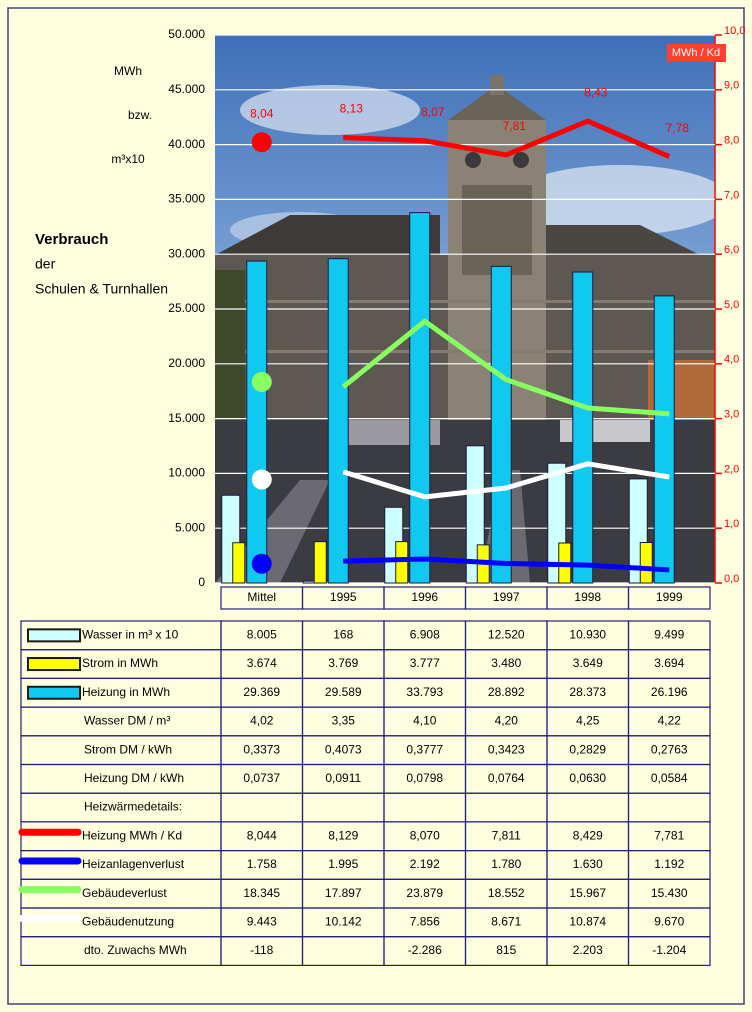 The height and width of the screenshot is (1012, 752). I want to click on y-tick-label: 25.000, so click(186, 308).